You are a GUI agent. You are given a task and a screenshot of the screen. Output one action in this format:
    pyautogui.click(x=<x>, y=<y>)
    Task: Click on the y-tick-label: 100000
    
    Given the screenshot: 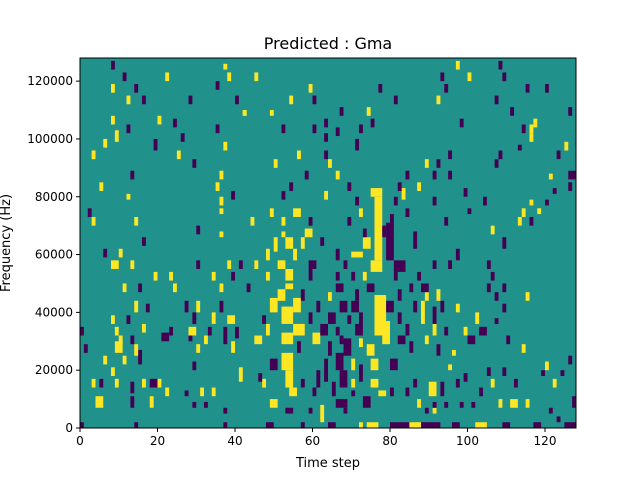 What is the action you would take?
    pyautogui.click(x=50, y=139)
    